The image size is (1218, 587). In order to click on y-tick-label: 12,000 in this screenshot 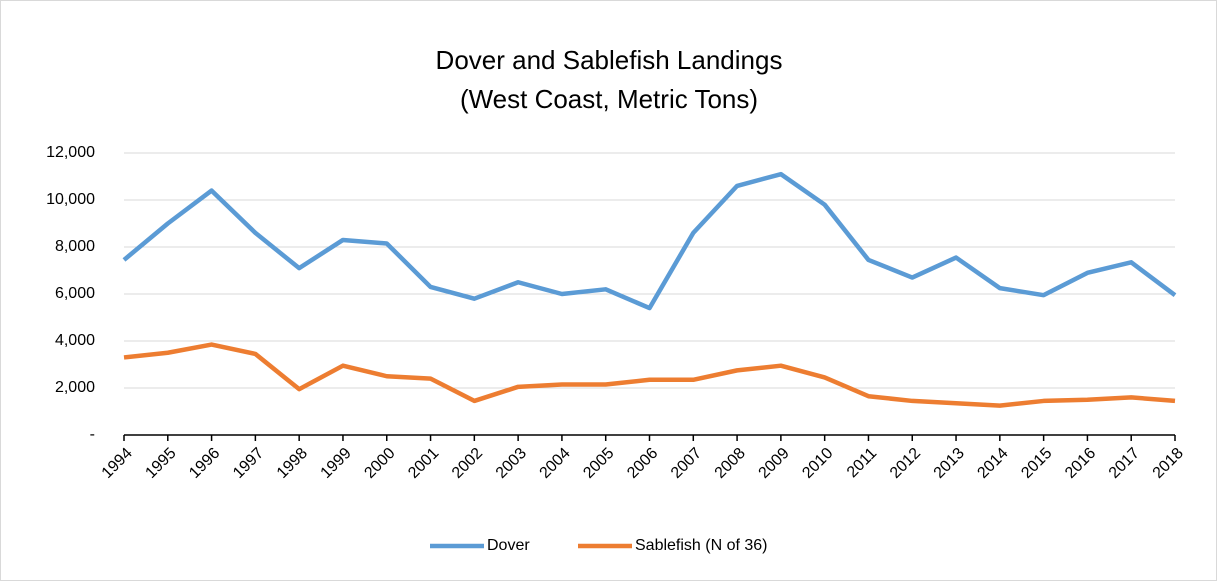, I will do `click(70, 152)`.